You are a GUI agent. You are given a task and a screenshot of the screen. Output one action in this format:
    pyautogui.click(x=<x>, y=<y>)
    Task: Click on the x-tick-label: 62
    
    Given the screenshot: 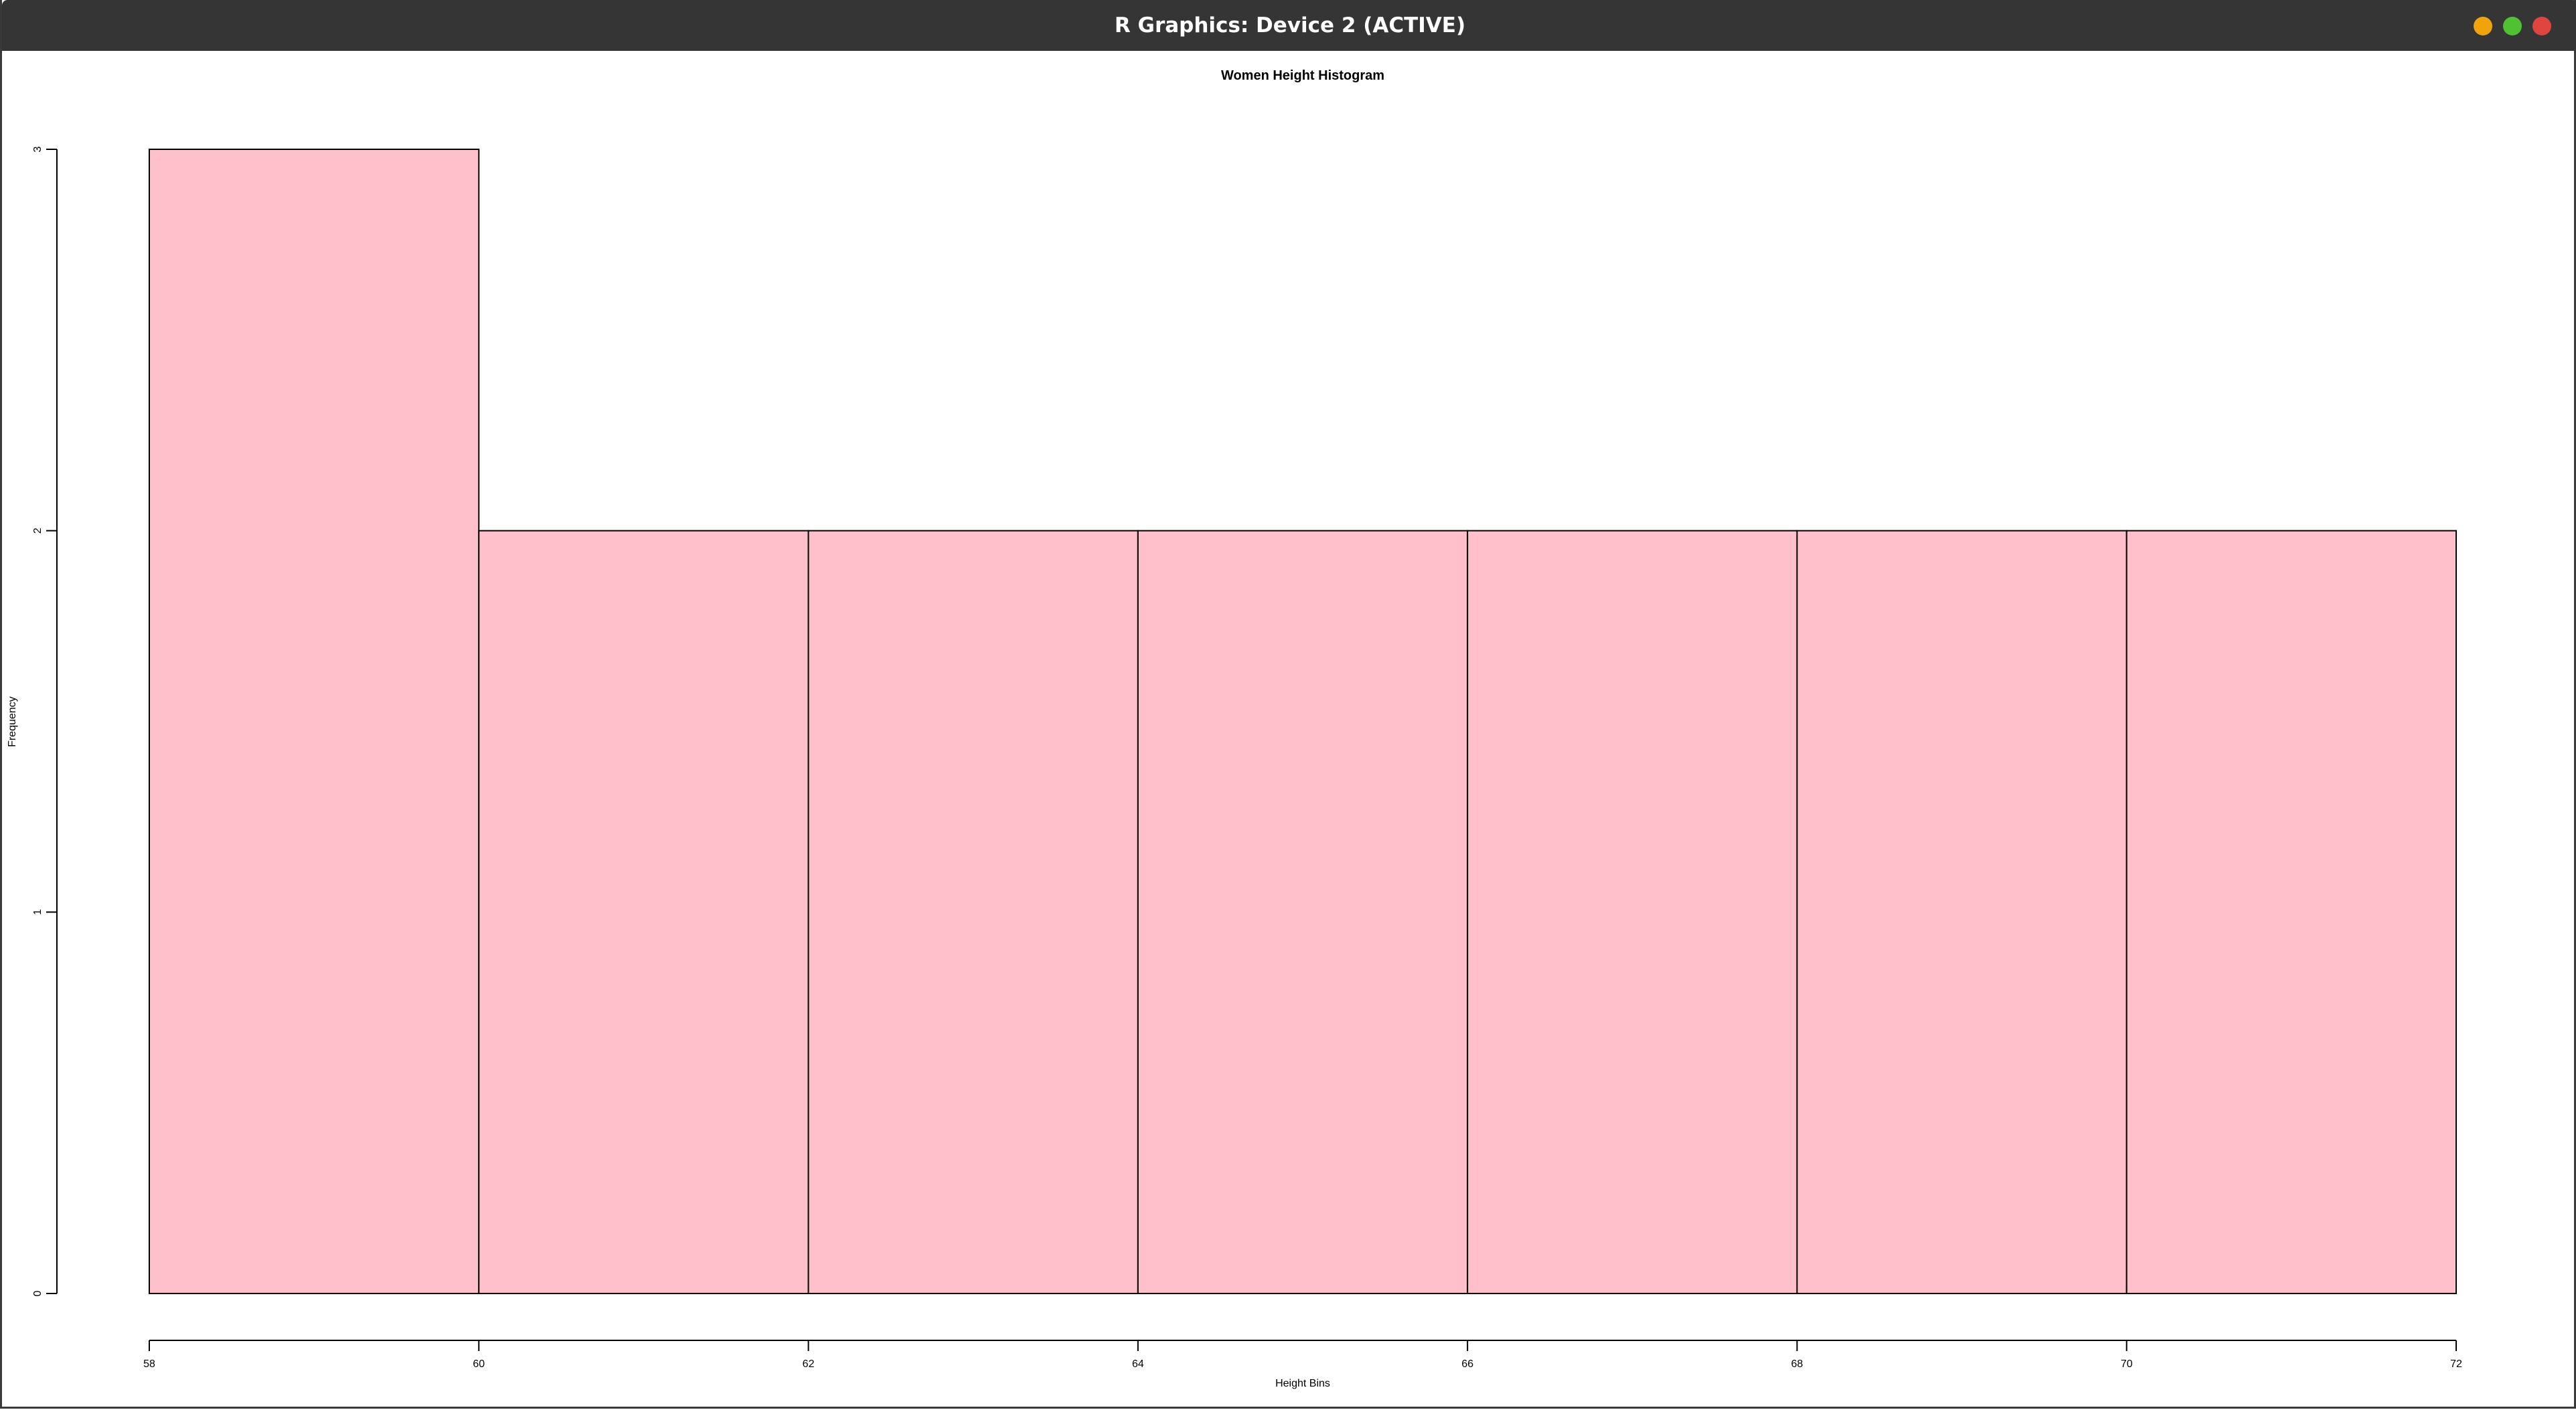 What is the action you would take?
    pyautogui.click(x=809, y=1364)
    